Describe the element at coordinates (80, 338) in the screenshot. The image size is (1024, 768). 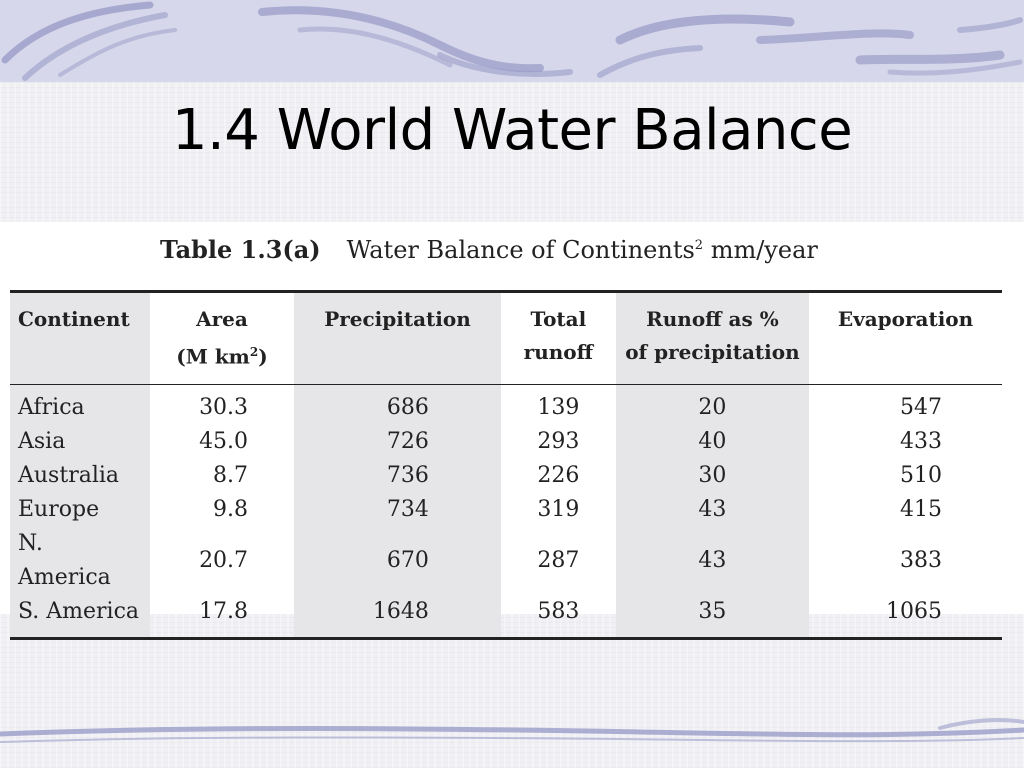
I see `header-continent: Continent` at that location.